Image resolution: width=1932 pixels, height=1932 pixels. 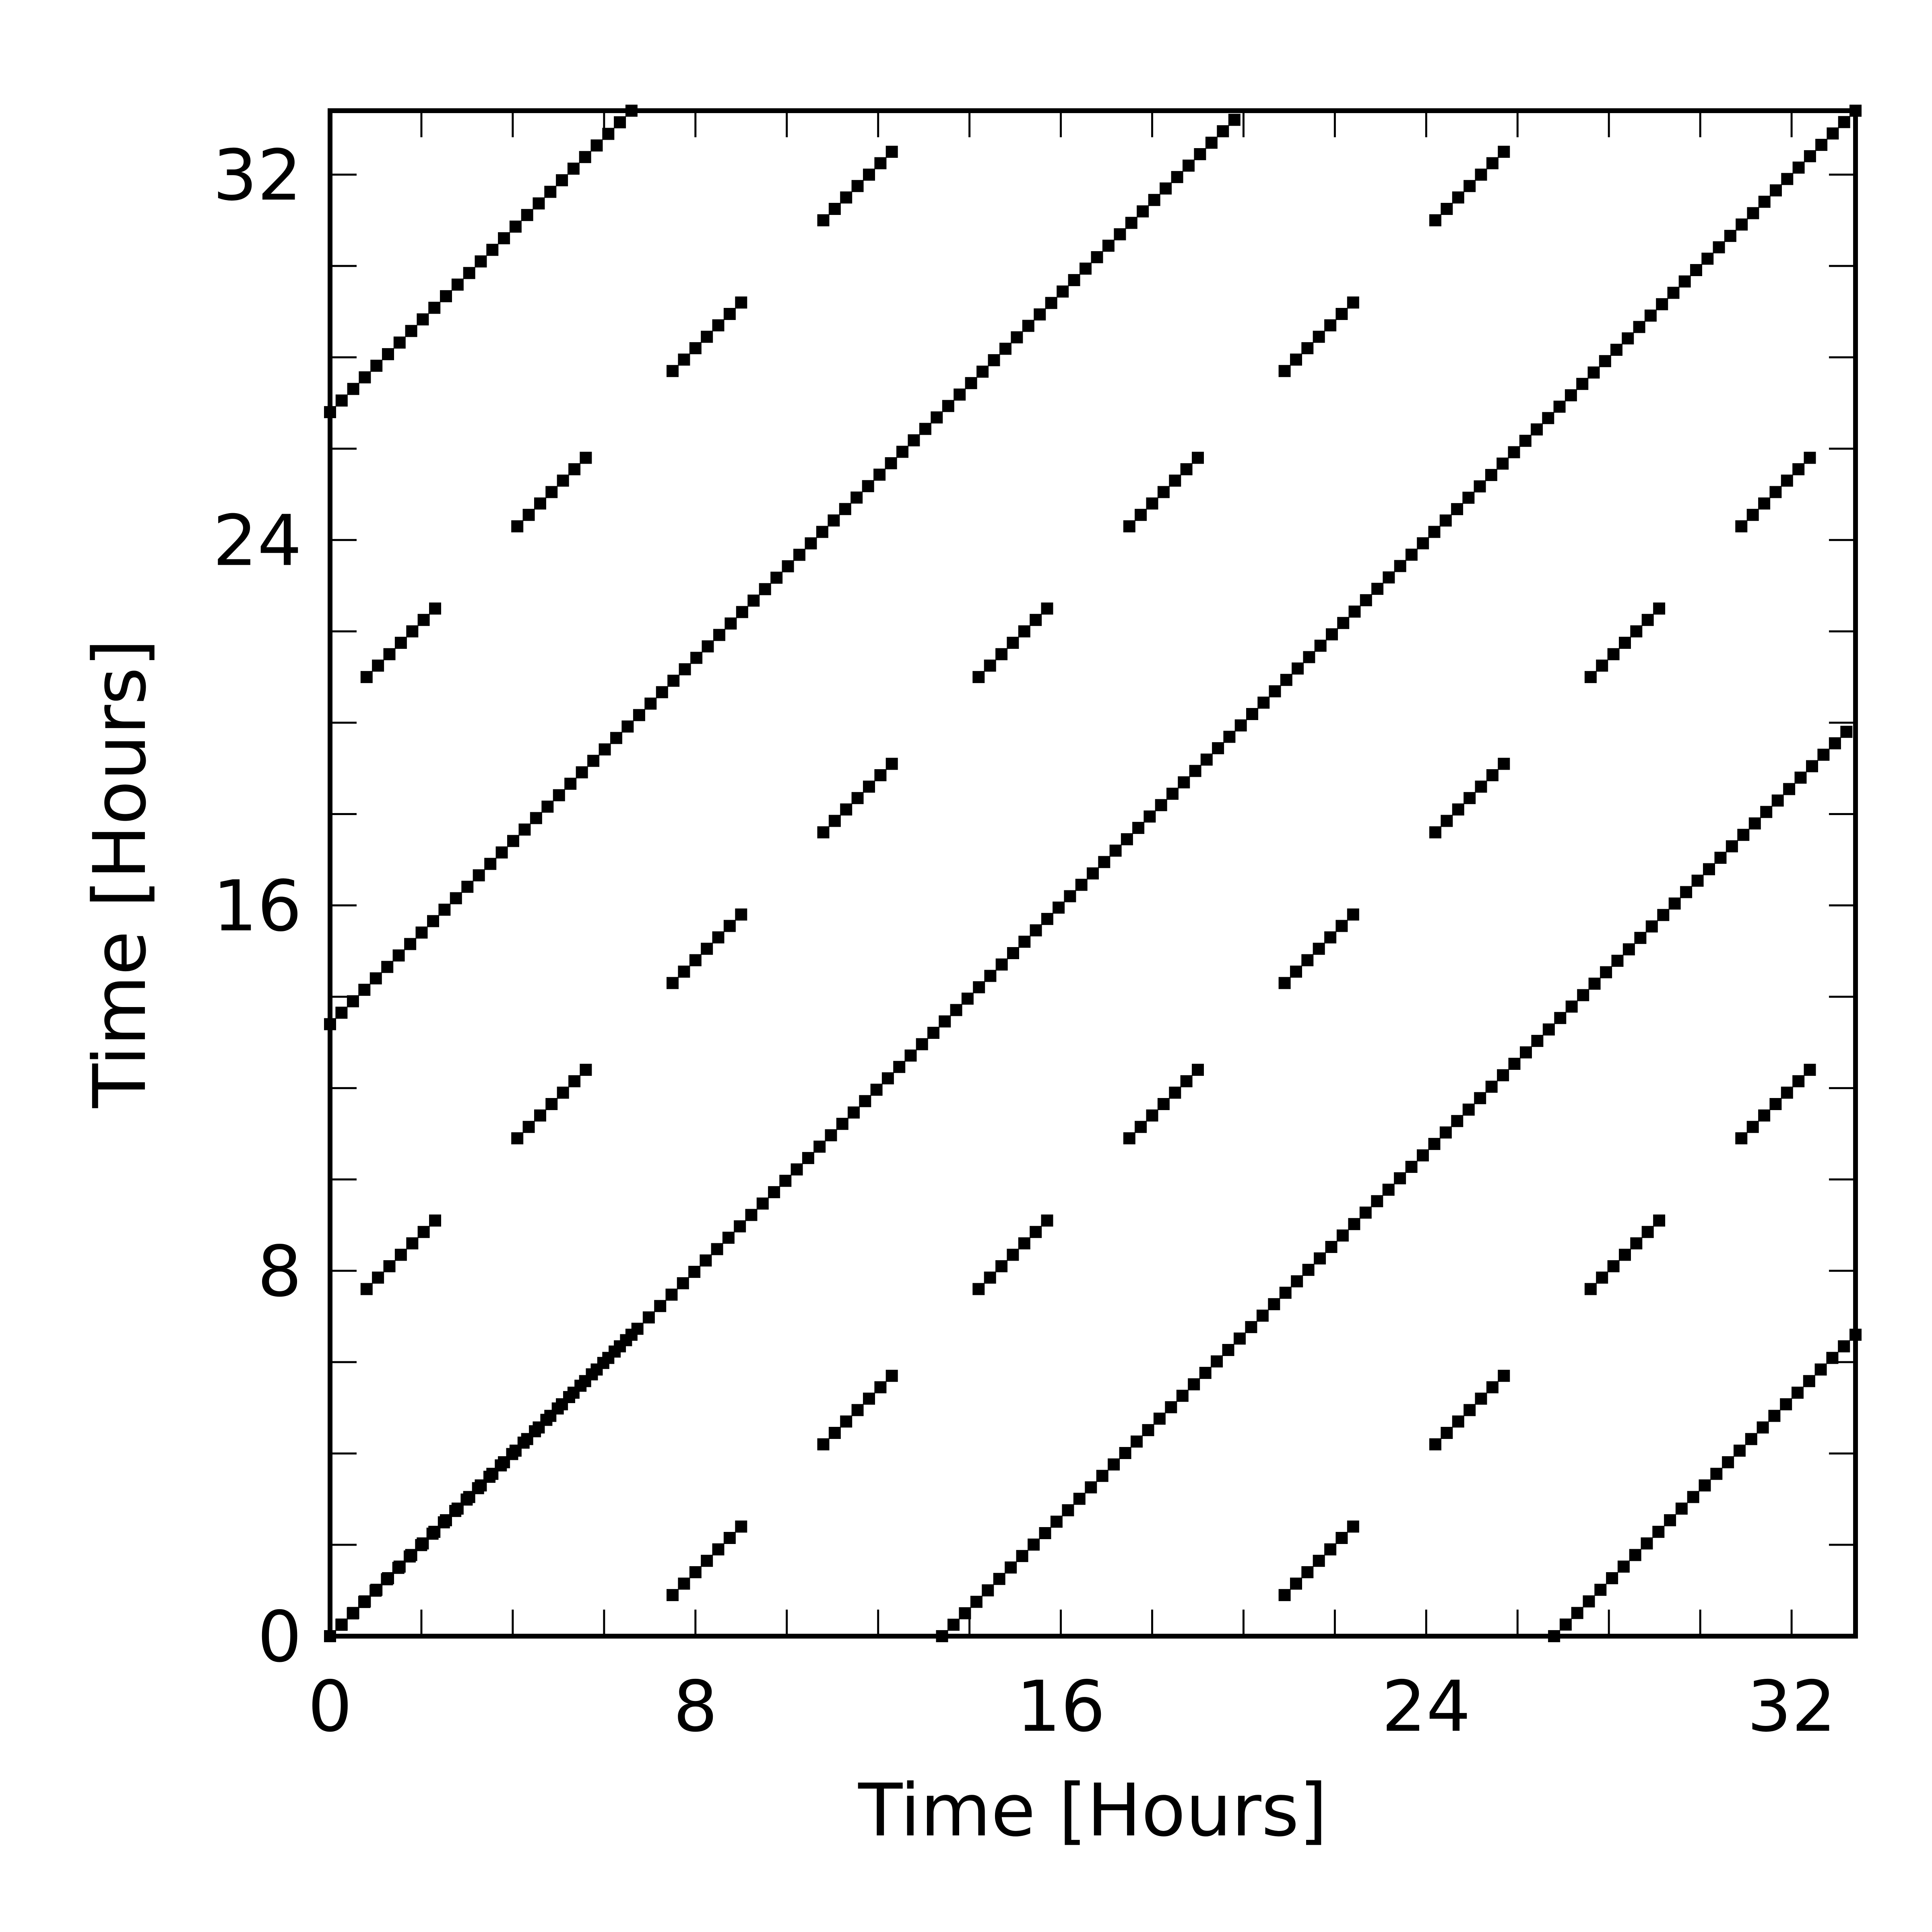 What do you see at coordinates (1791, 1707) in the screenshot?
I see `x-tick-label: 32` at bounding box center [1791, 1707].